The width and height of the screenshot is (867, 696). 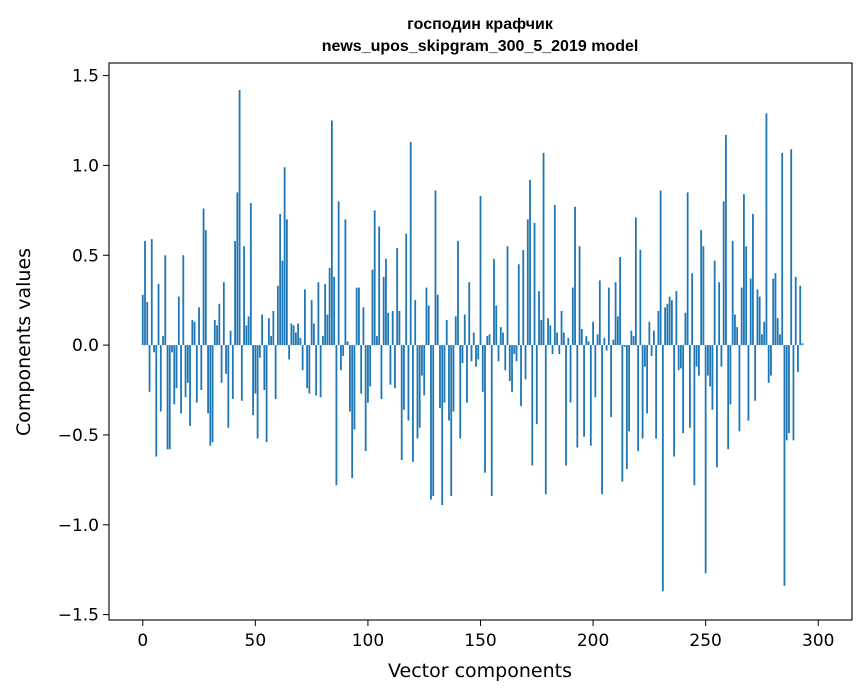 I want to click on x-tick-label: 50, so click(x=256, y=641).